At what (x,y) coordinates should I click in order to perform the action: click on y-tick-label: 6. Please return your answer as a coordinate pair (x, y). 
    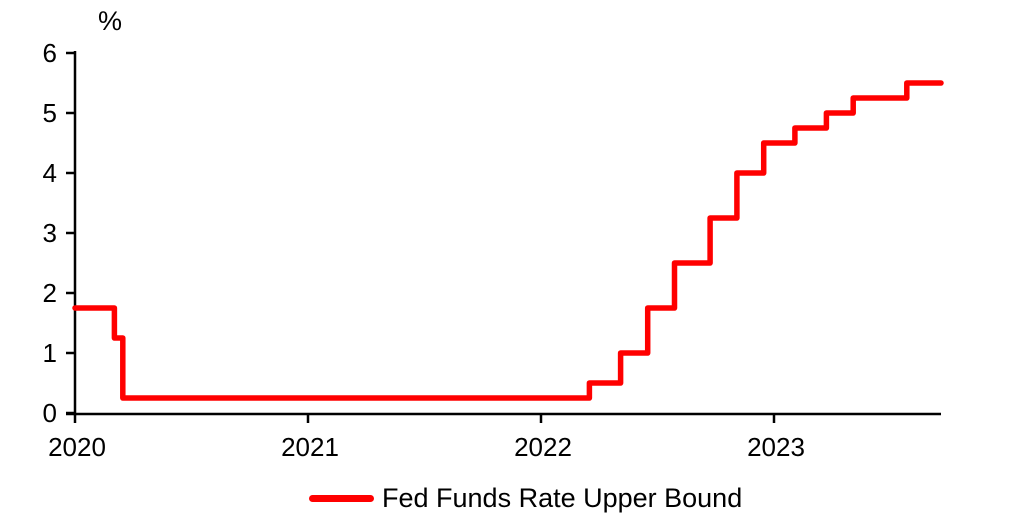
    Looking at the image, I should click on (50, 53).